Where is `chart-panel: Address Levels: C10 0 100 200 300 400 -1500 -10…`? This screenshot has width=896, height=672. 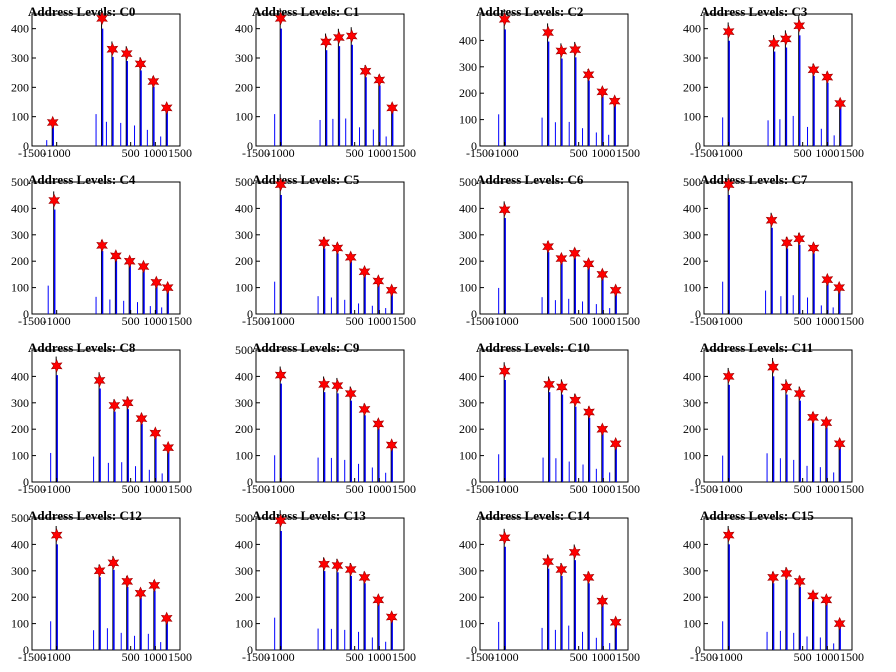
chart-panel: Address Levels: C10 0 100 200 300 400 -1500 -10… is located at coordinates (560, 420).